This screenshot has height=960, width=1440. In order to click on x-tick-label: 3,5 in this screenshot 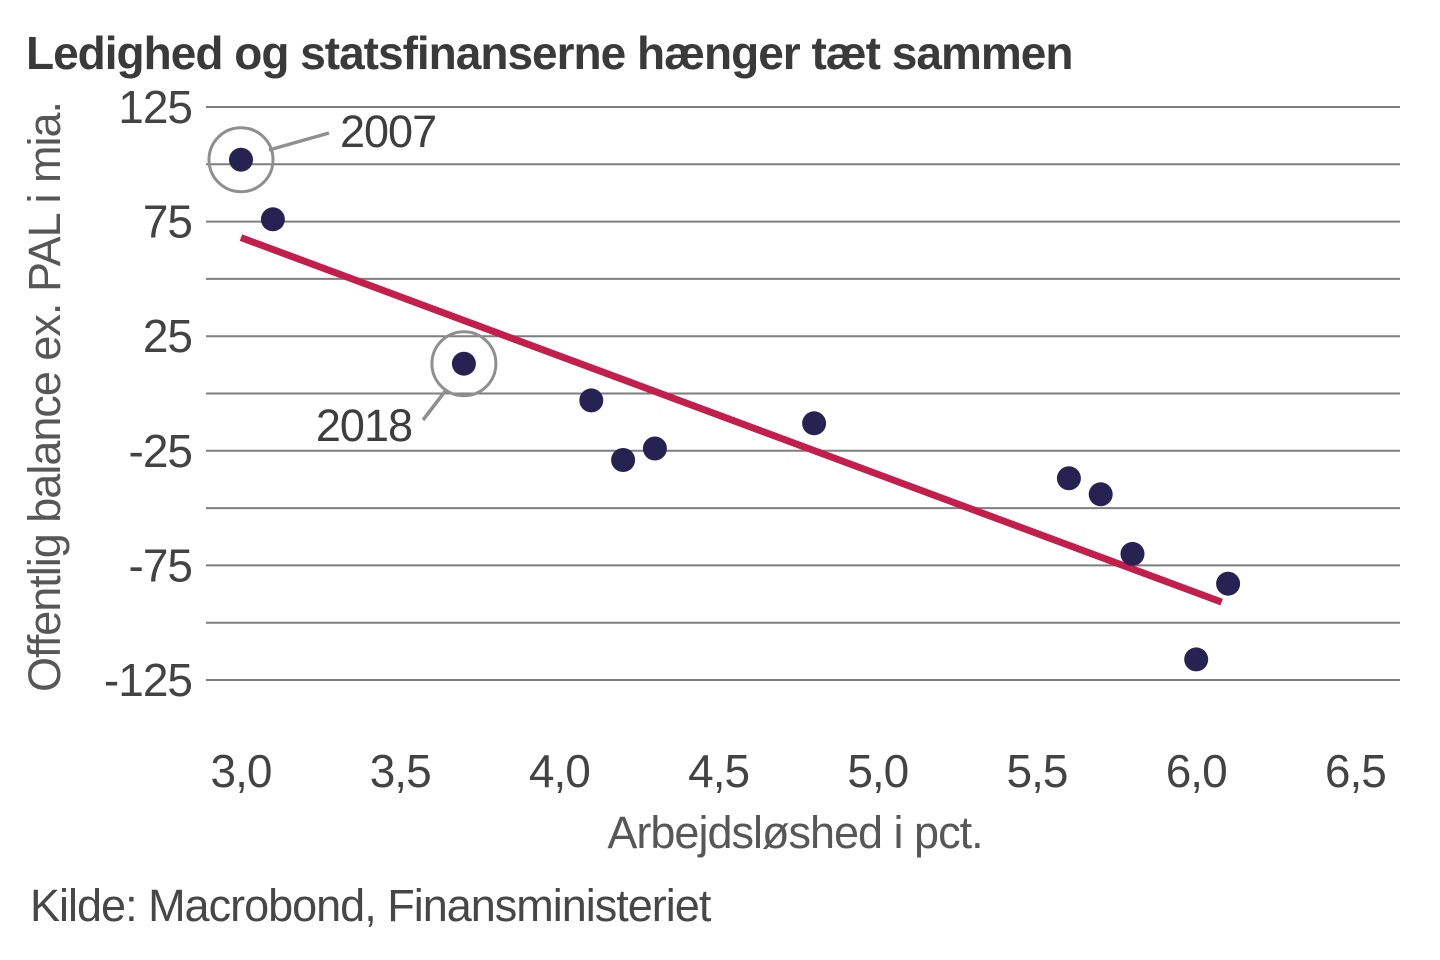, I will do `click(400, 771)`.